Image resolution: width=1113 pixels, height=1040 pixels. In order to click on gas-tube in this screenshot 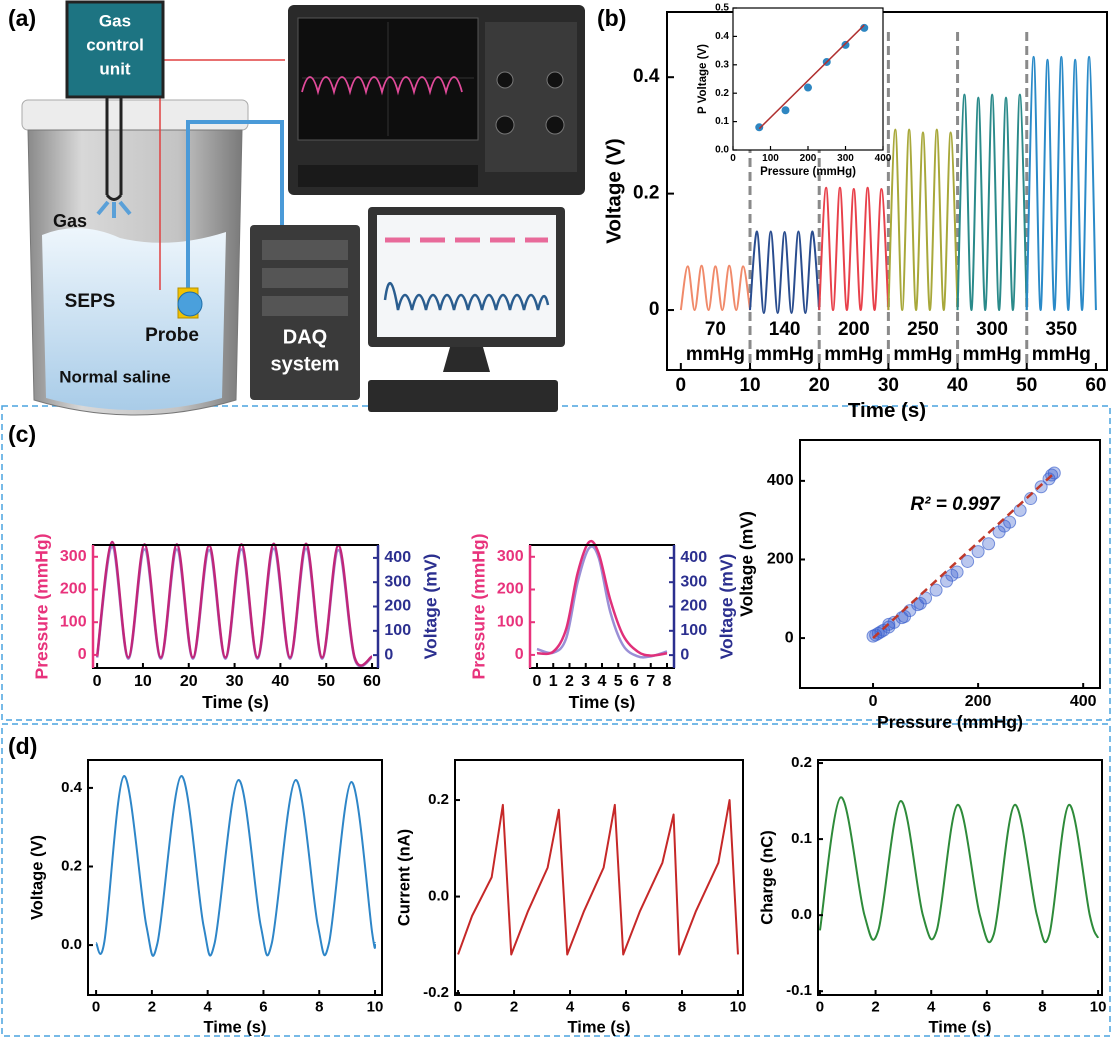, I will do `click(114, 197)`.